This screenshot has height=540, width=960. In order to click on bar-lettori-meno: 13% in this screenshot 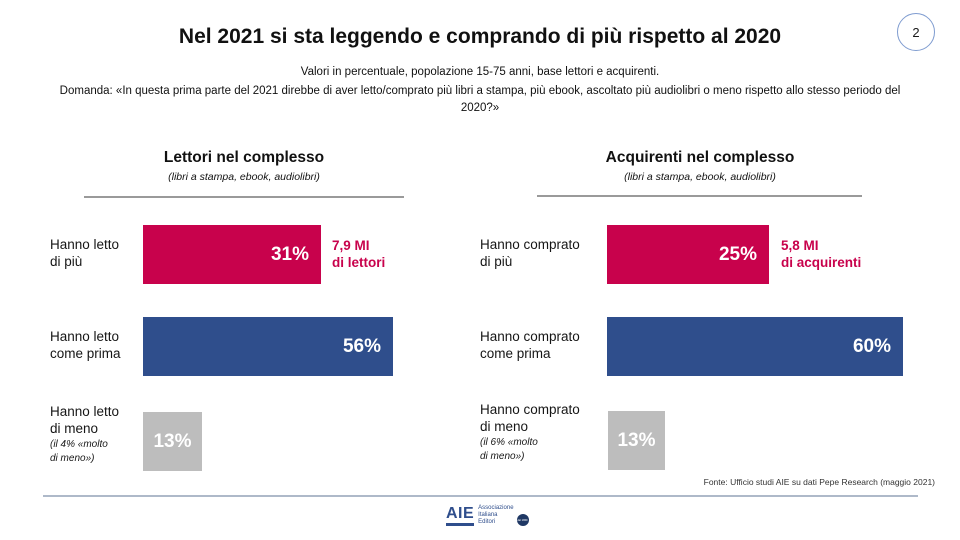, I will do `click(172, 441)`.